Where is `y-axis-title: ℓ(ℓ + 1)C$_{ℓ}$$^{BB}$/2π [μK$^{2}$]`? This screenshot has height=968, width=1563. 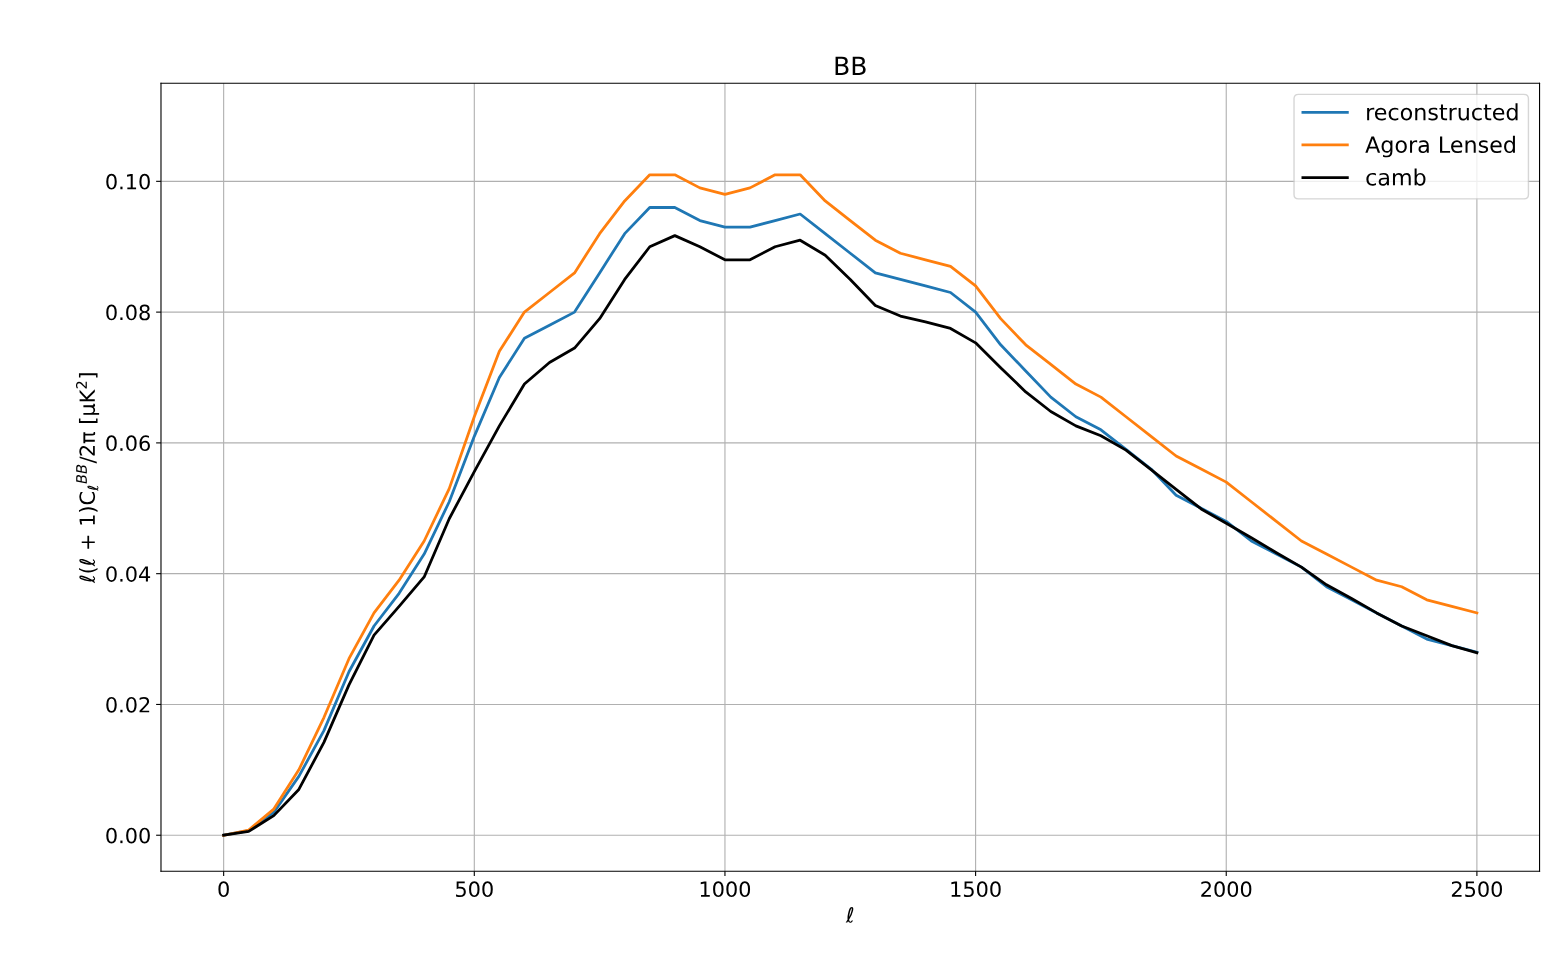
y-axis-title: ℓ(ℓ + 1)C$_{ℓ}$$^{BB}$/2π [μK$^{2}$] is located at coordinates (87, 478).